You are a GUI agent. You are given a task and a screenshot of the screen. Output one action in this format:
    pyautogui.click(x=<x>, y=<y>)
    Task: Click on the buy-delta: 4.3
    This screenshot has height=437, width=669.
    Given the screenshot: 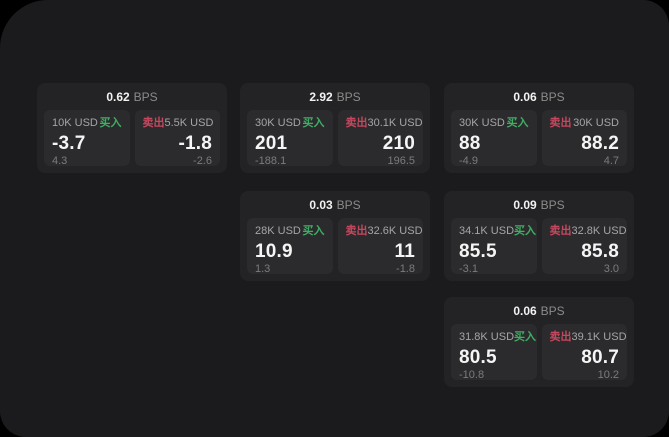 What is the action you would take?
    pyautogui.click(x=60, y=161)
    